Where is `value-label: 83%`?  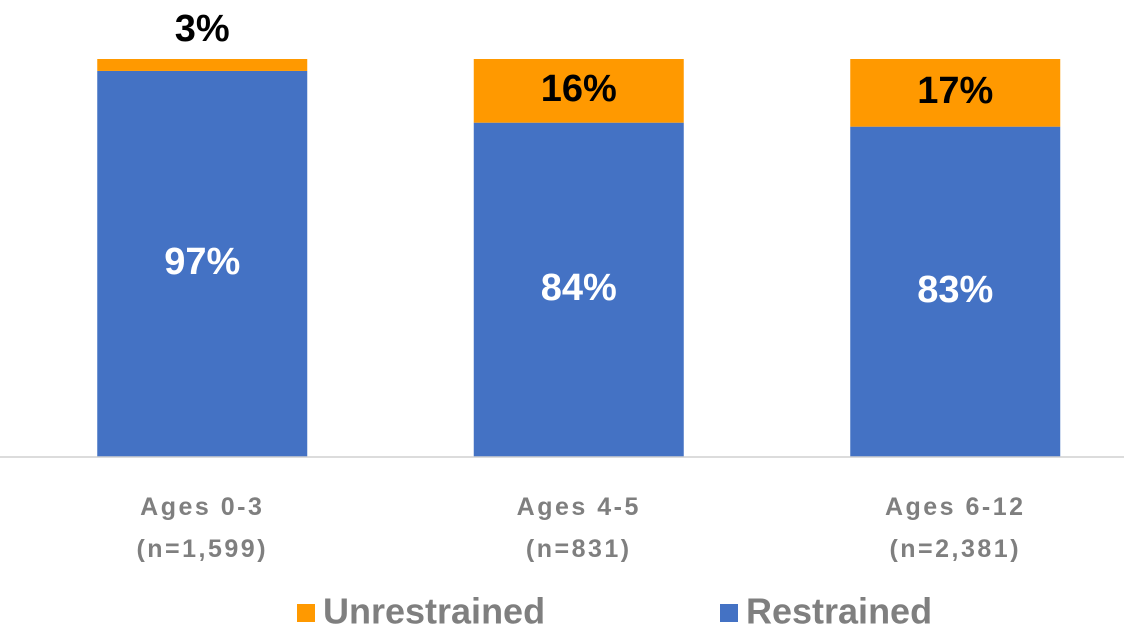
value-label: 83% is located at coordinates (955, 290).